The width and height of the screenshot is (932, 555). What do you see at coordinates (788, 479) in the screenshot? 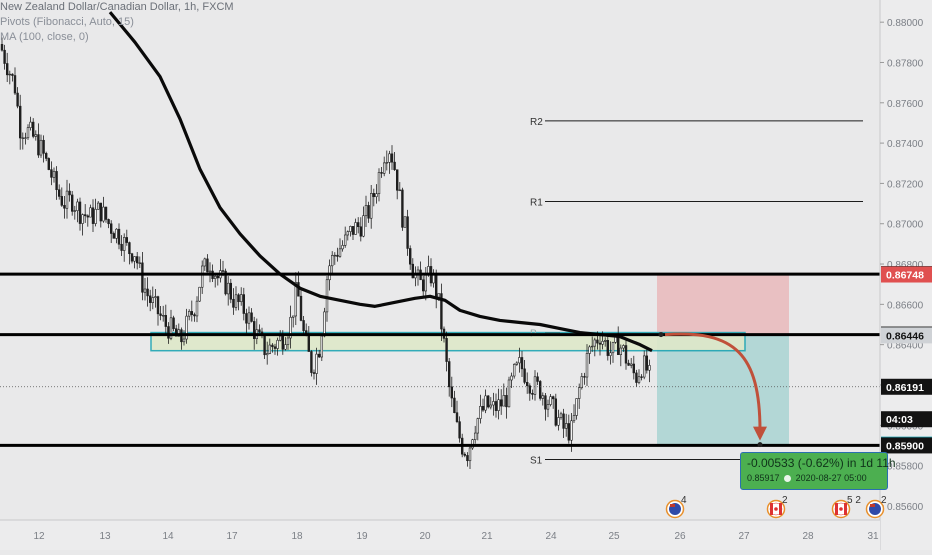
I see `clock-icon` at bounding box center [788, 479].